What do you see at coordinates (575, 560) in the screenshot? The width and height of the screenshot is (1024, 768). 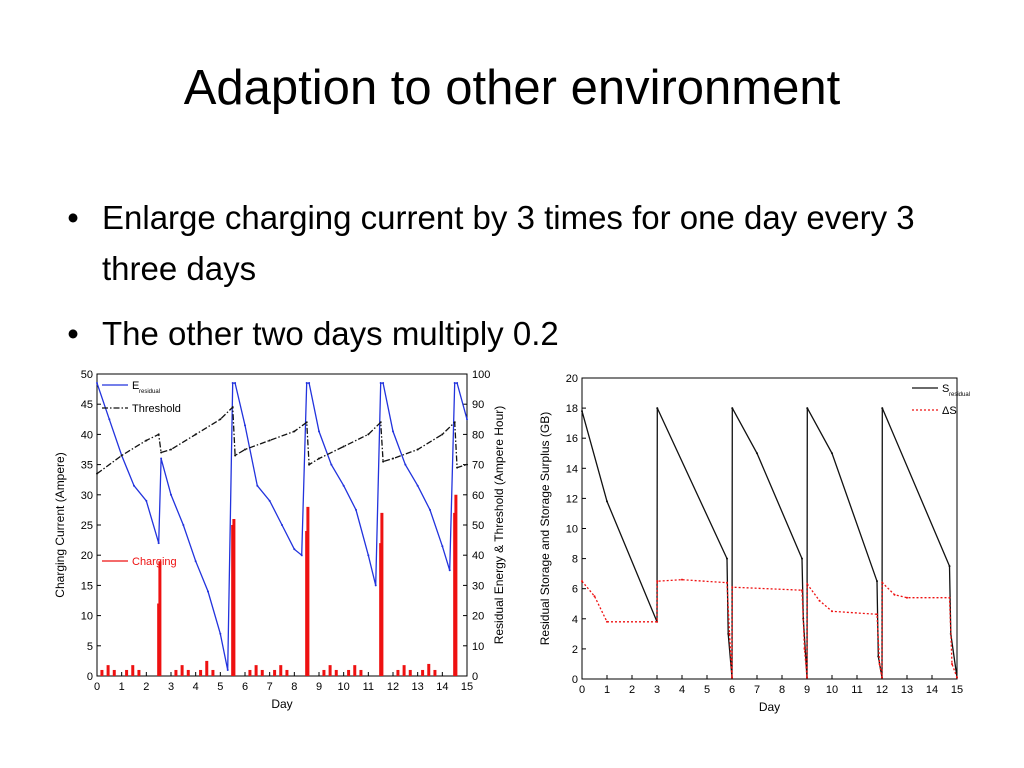 I see `y-tick-label: 8` at bounding box center [575, 560].